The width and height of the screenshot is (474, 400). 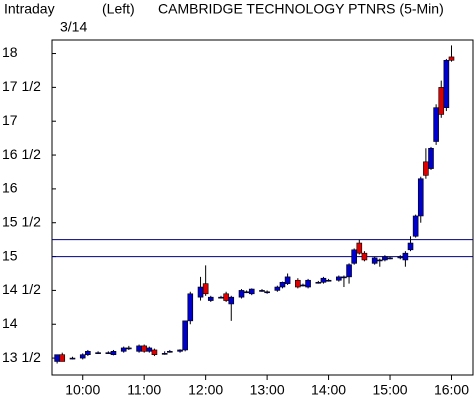 I want to click on date-label: 3/14, so click(x=73, y=27).